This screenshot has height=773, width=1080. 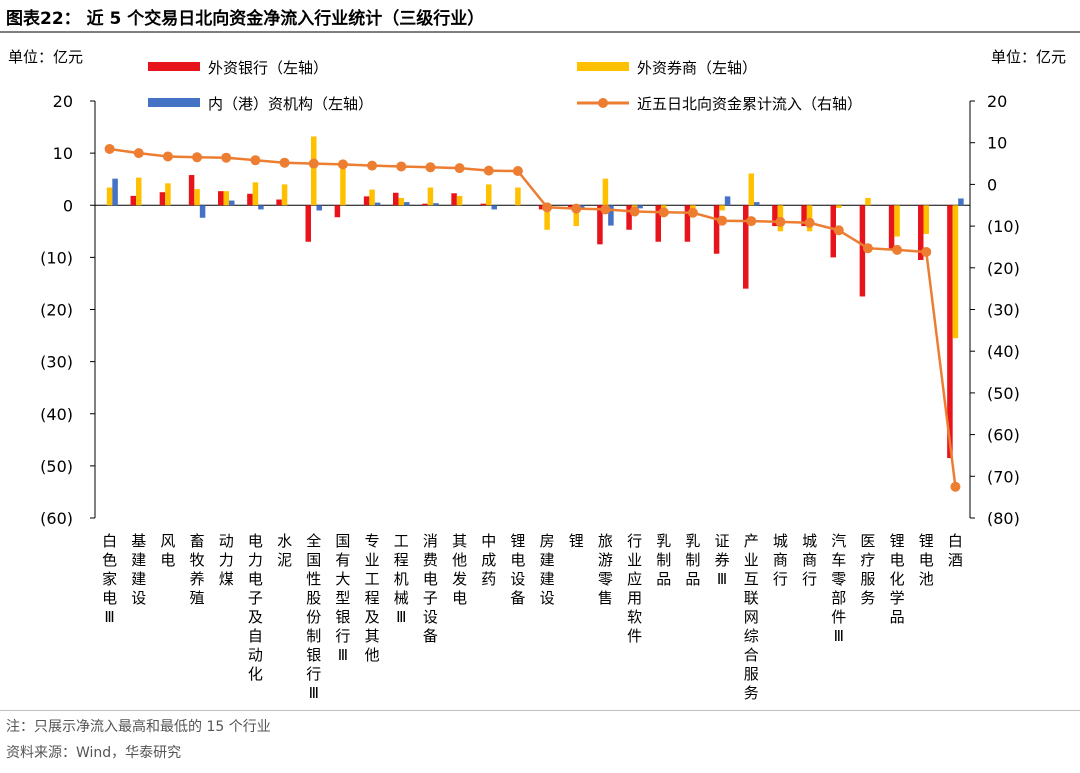 I want to click on left-tick-label: 20, so click(x=63, y=101).